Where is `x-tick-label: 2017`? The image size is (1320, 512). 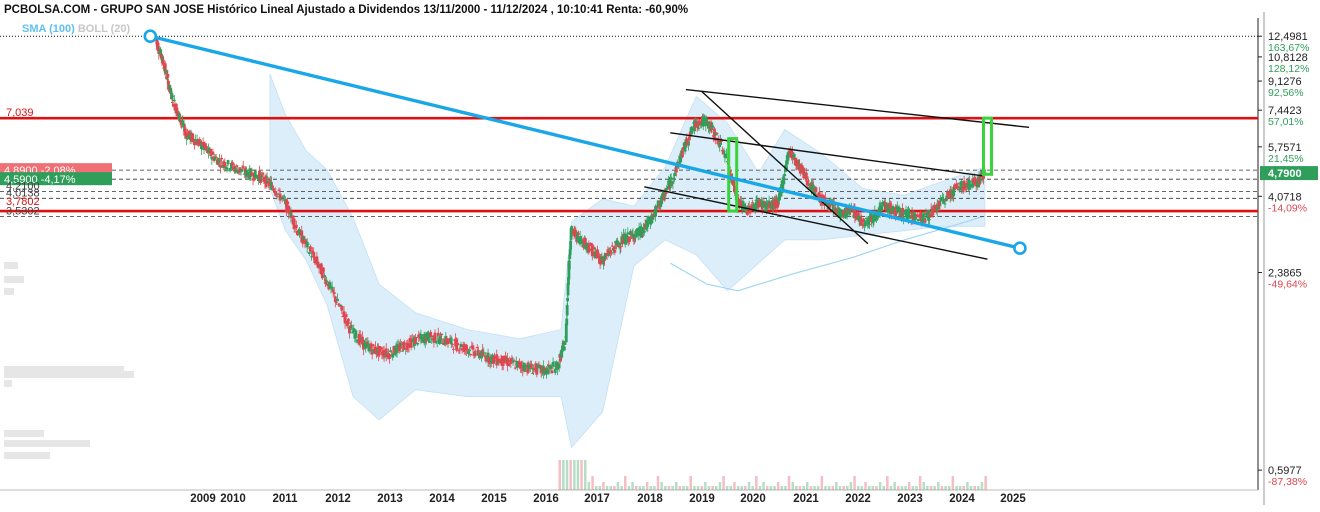
x-tick-label: 2017 is located at coordinates (597, 499).